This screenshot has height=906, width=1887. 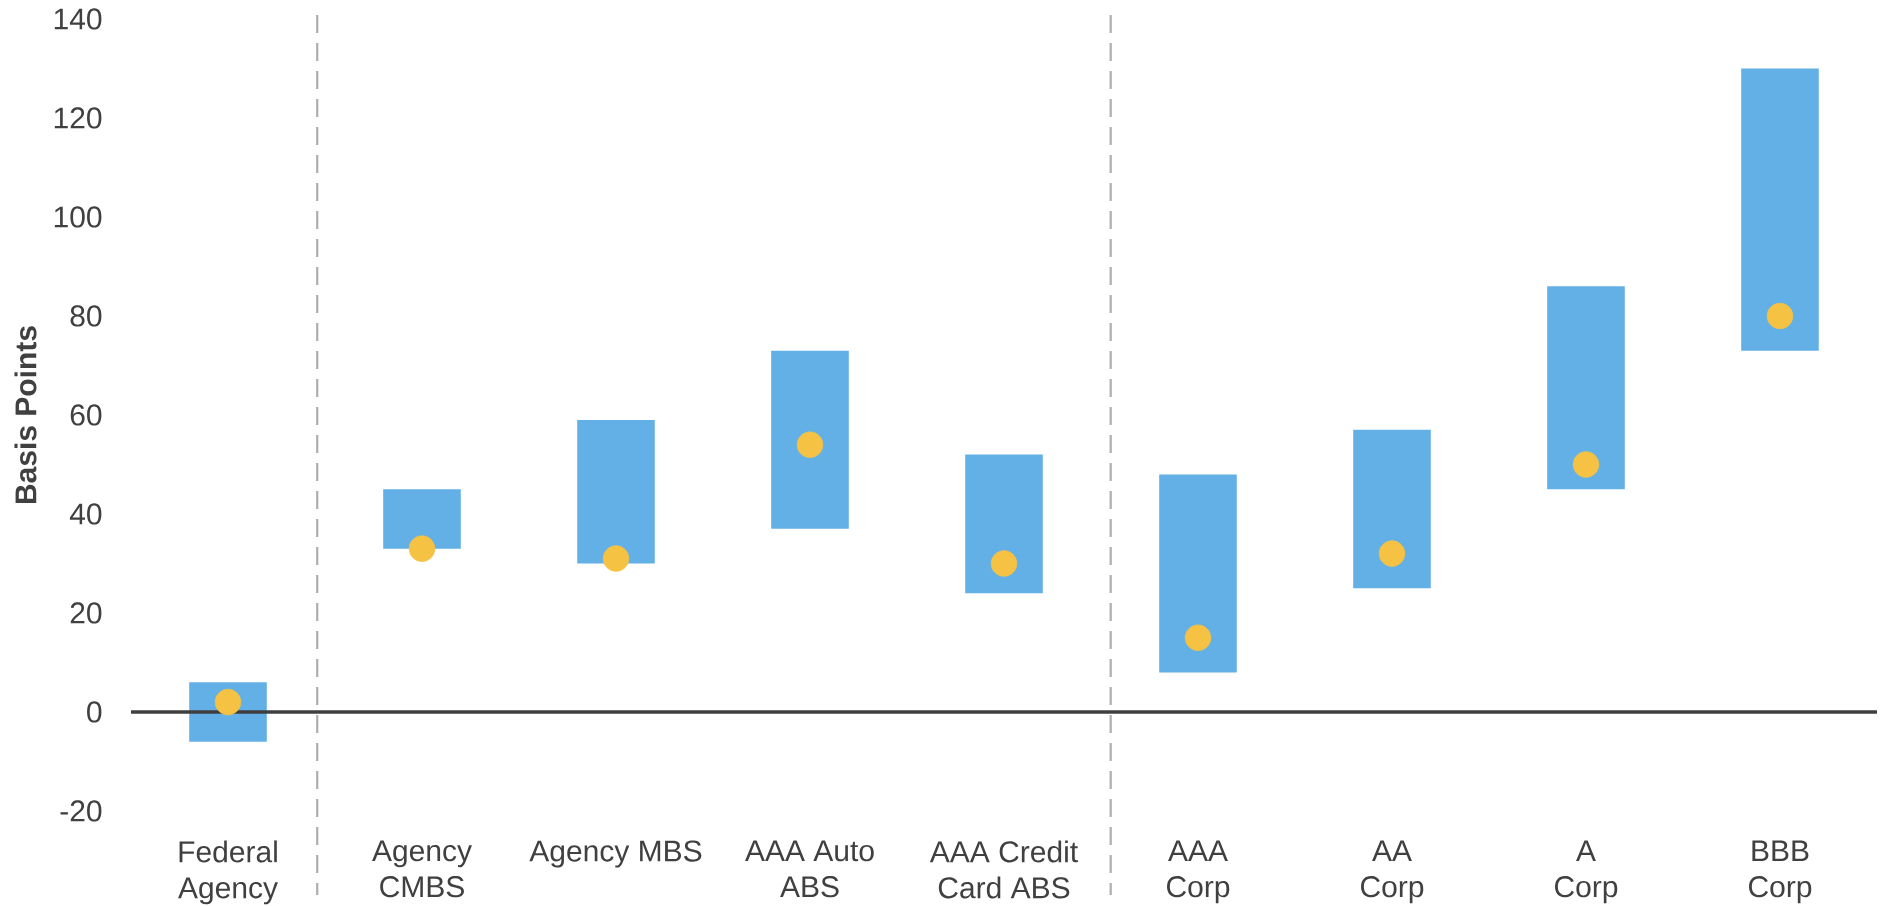 I want to click on y-tick-label: 60, so click(x=86, y=415).